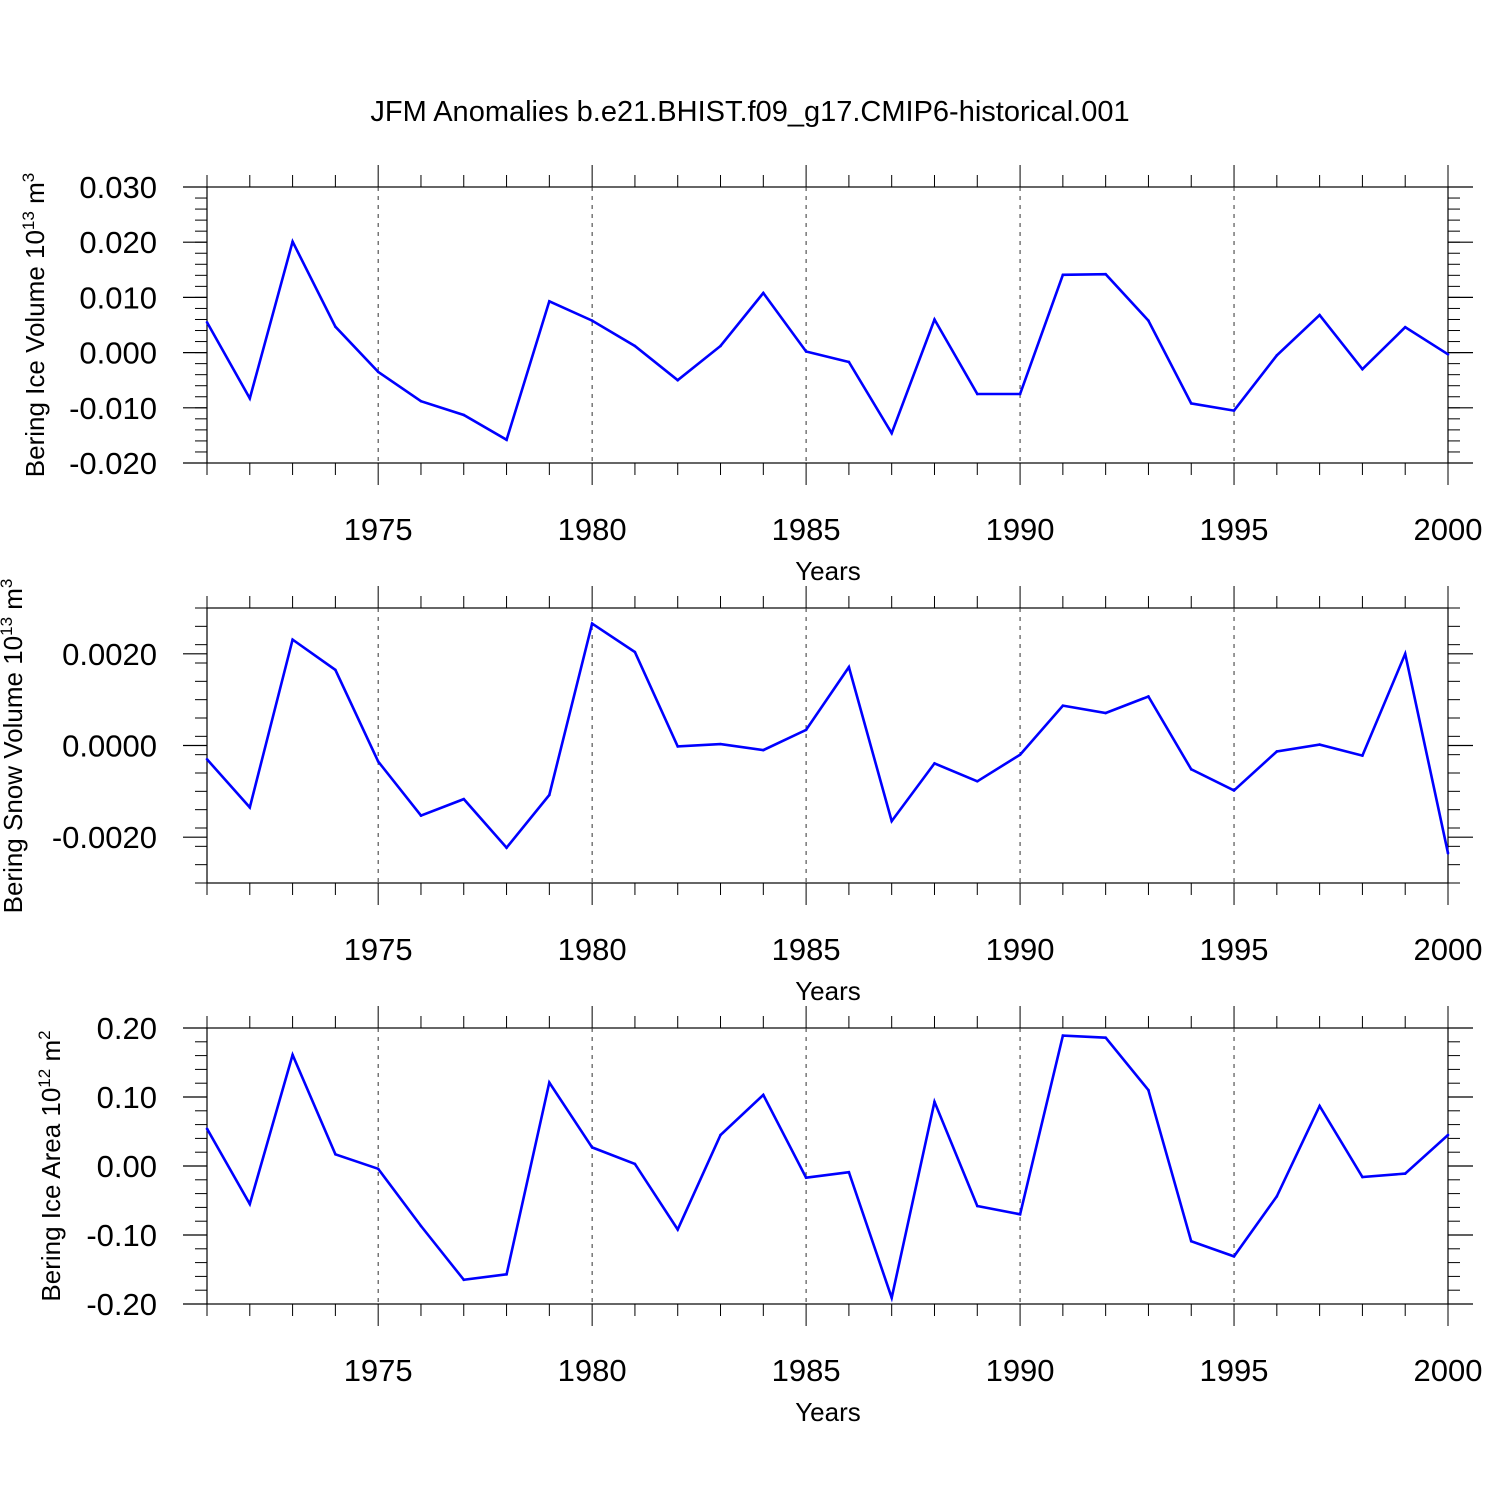 The height and width of the screenshot is (1500, 1500). What do you see at coordinates (118, 242) in the screenshot?
I see `y-tick-label: 0.020` at bounding box center [118, 242].